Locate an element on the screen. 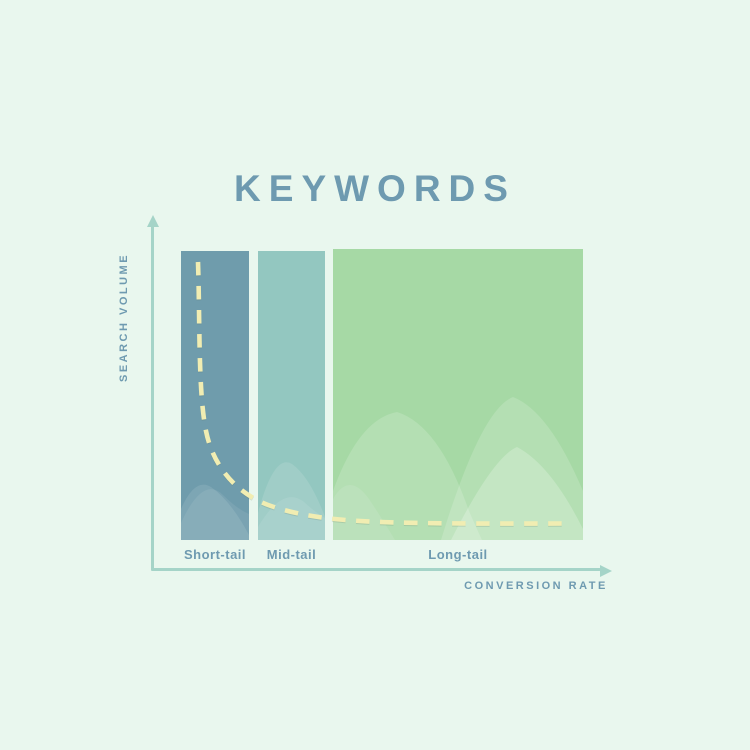  bar-short-tail is located at coordinates (215, 395).